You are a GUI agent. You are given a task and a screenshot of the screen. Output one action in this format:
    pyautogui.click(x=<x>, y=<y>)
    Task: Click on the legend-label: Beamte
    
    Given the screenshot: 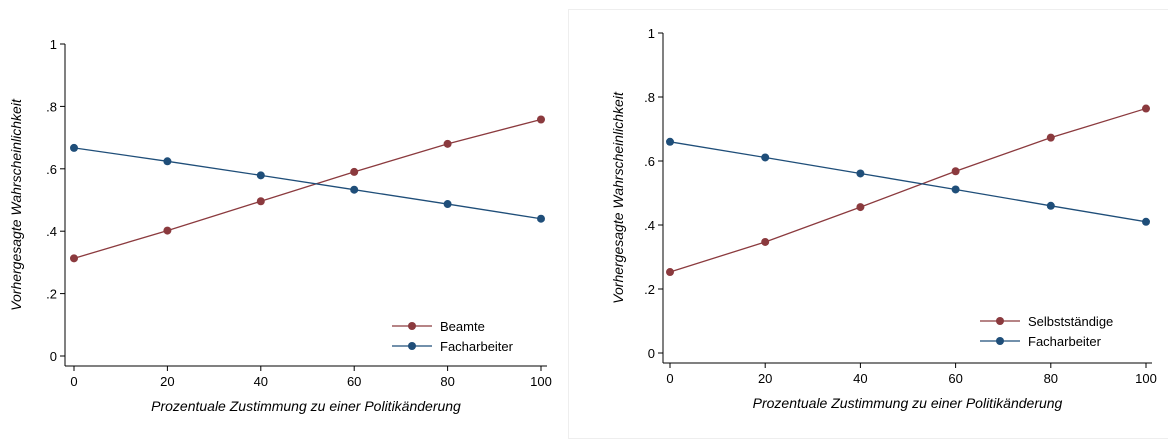 What is the action you would take?
    pyautogui.click(x=462, y=326)
    